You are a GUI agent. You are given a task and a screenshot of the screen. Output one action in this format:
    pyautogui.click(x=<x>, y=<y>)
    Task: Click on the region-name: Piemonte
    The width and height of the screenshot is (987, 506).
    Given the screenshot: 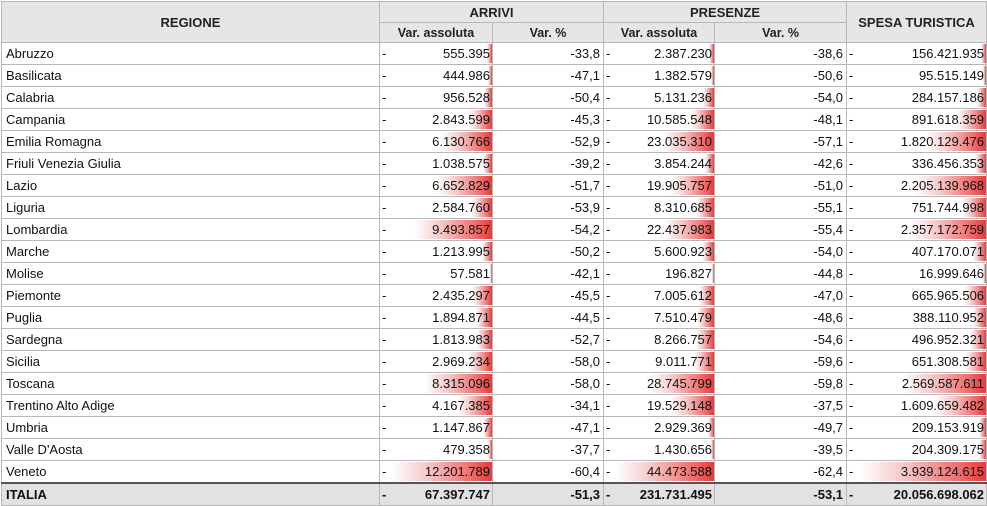 What is the action you would take?
    pyautogui.click(x=190, y=295)
    